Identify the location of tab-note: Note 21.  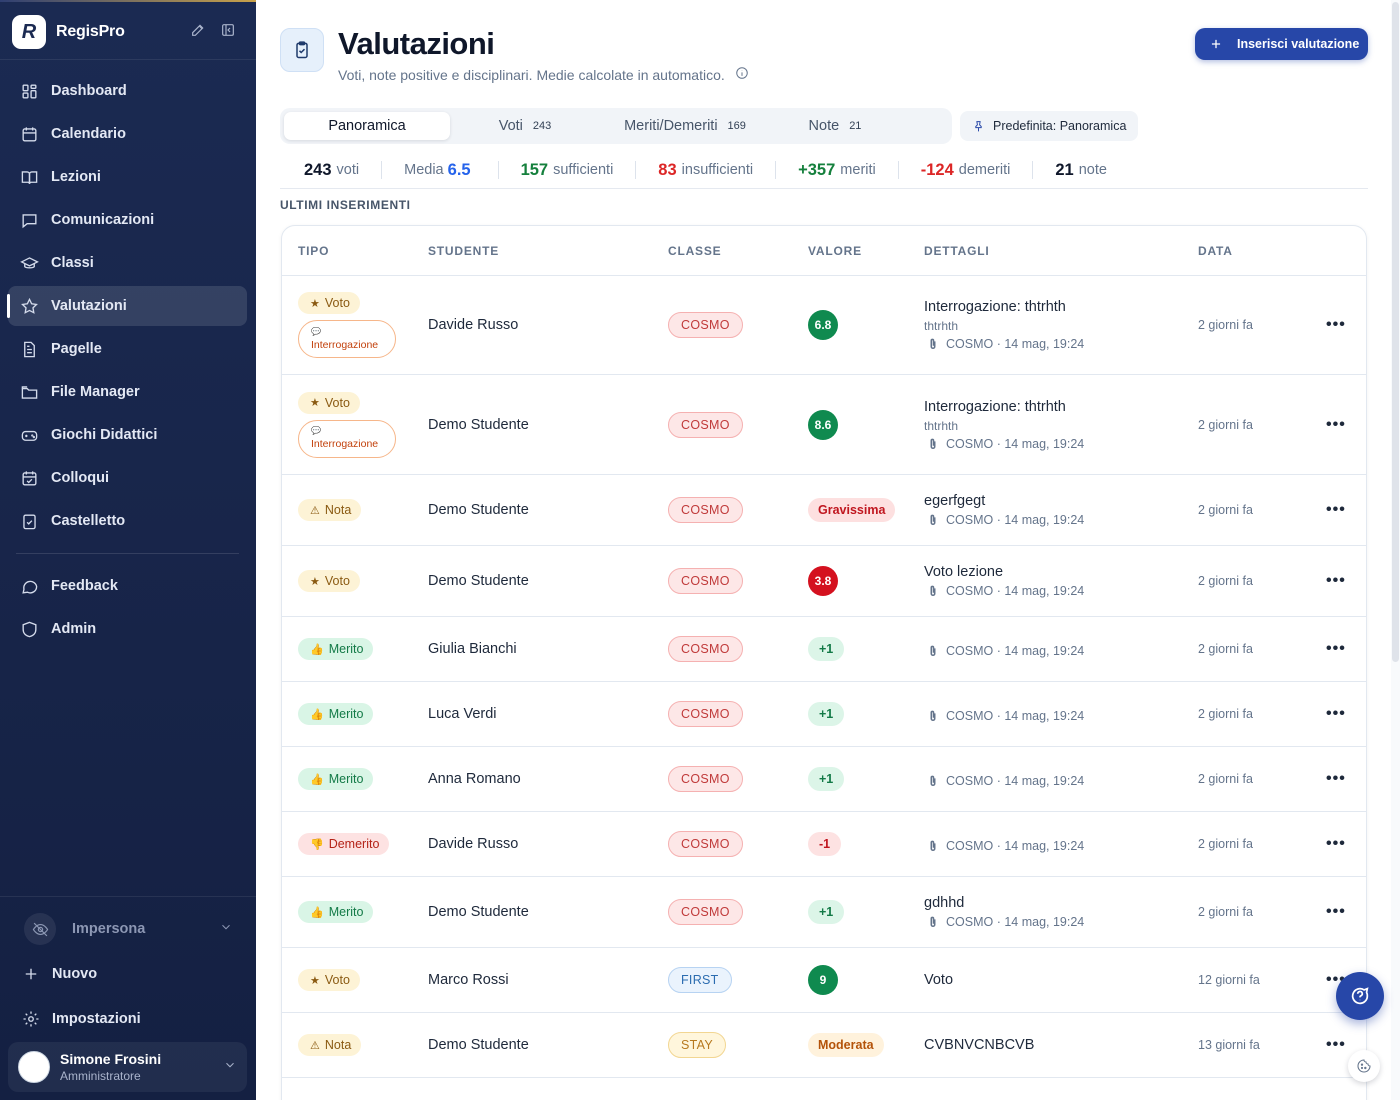
(835, 126).